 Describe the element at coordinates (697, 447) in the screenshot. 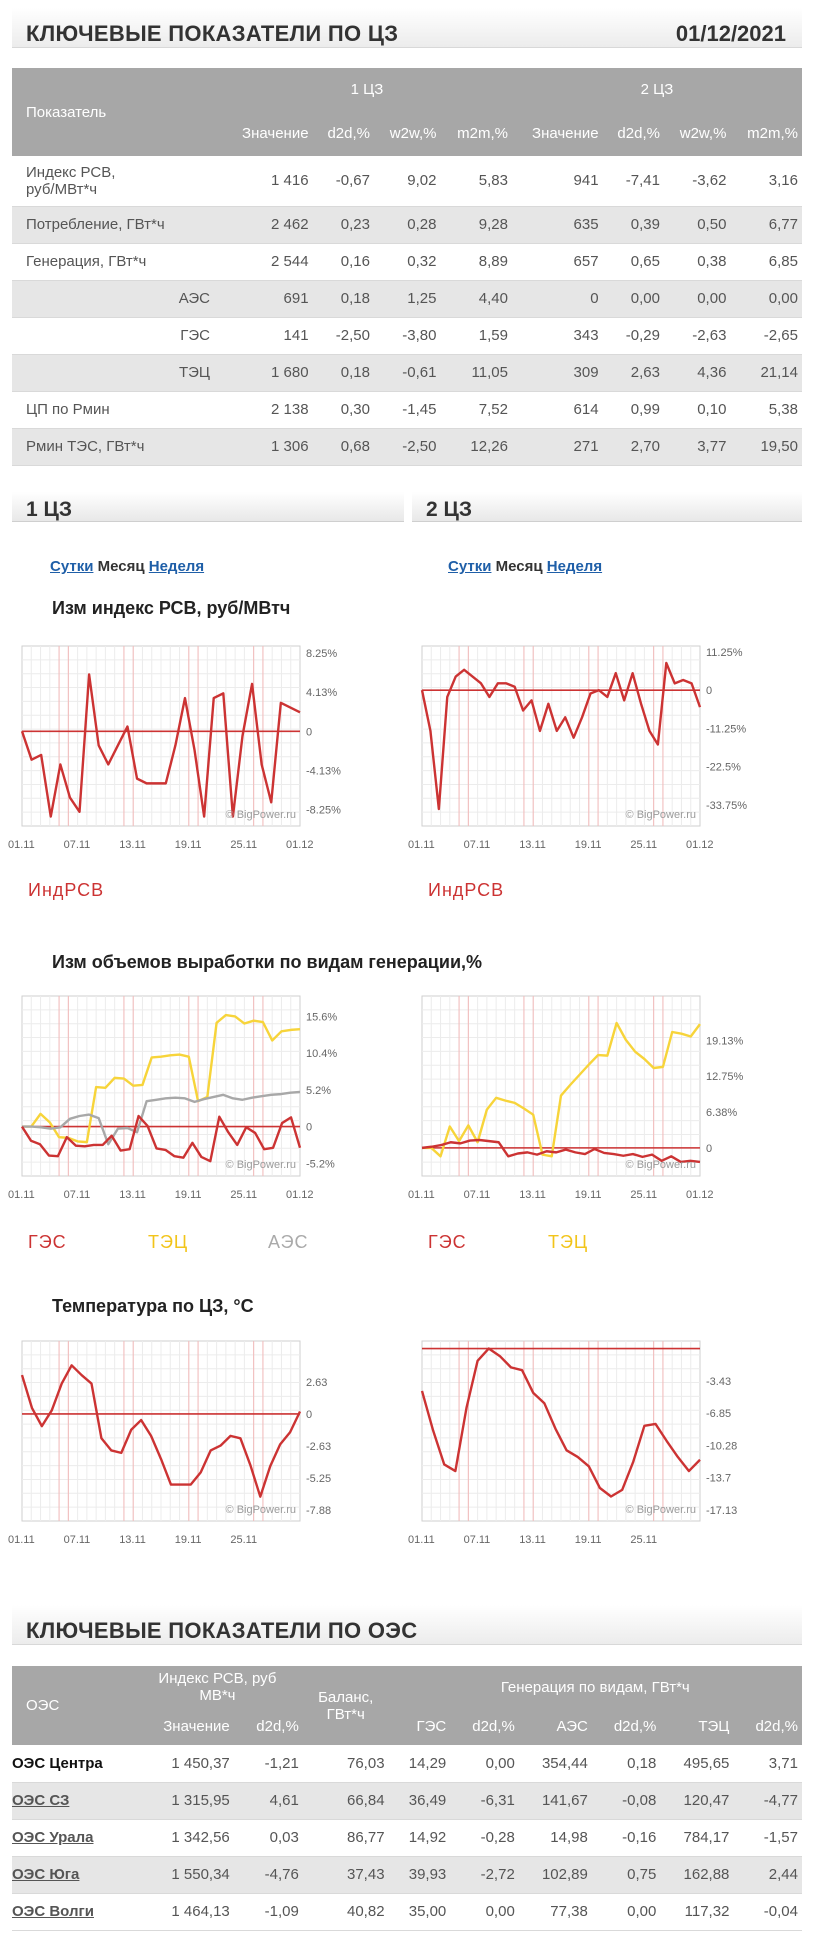

I see `table-cell: 3,77` at that location.